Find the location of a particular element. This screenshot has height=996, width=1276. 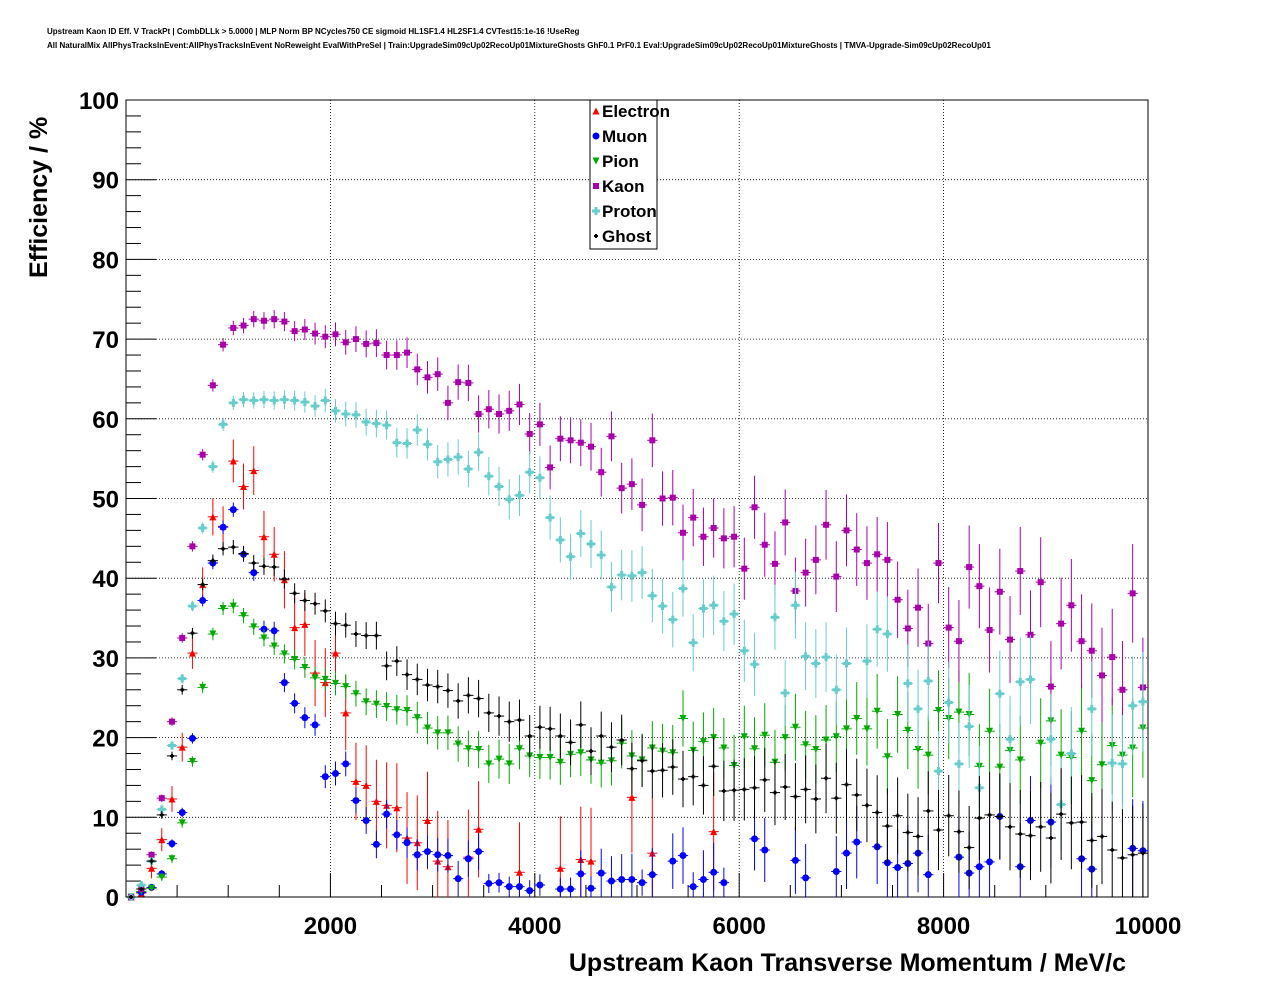

x-tick-label: 10000 is located at coordinates (1148, 926).